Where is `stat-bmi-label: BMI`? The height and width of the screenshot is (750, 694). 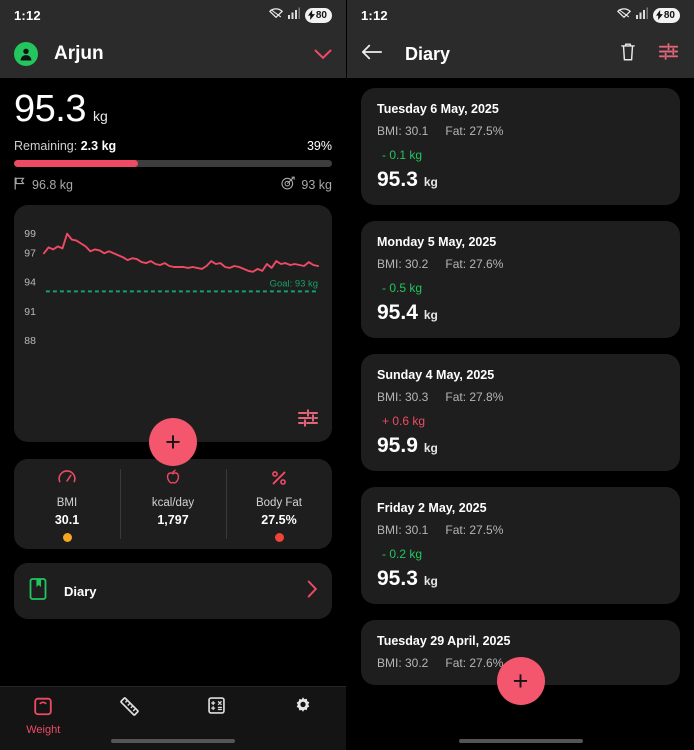
stat-bmi-label: BMI is located at coordinates (67, 503).